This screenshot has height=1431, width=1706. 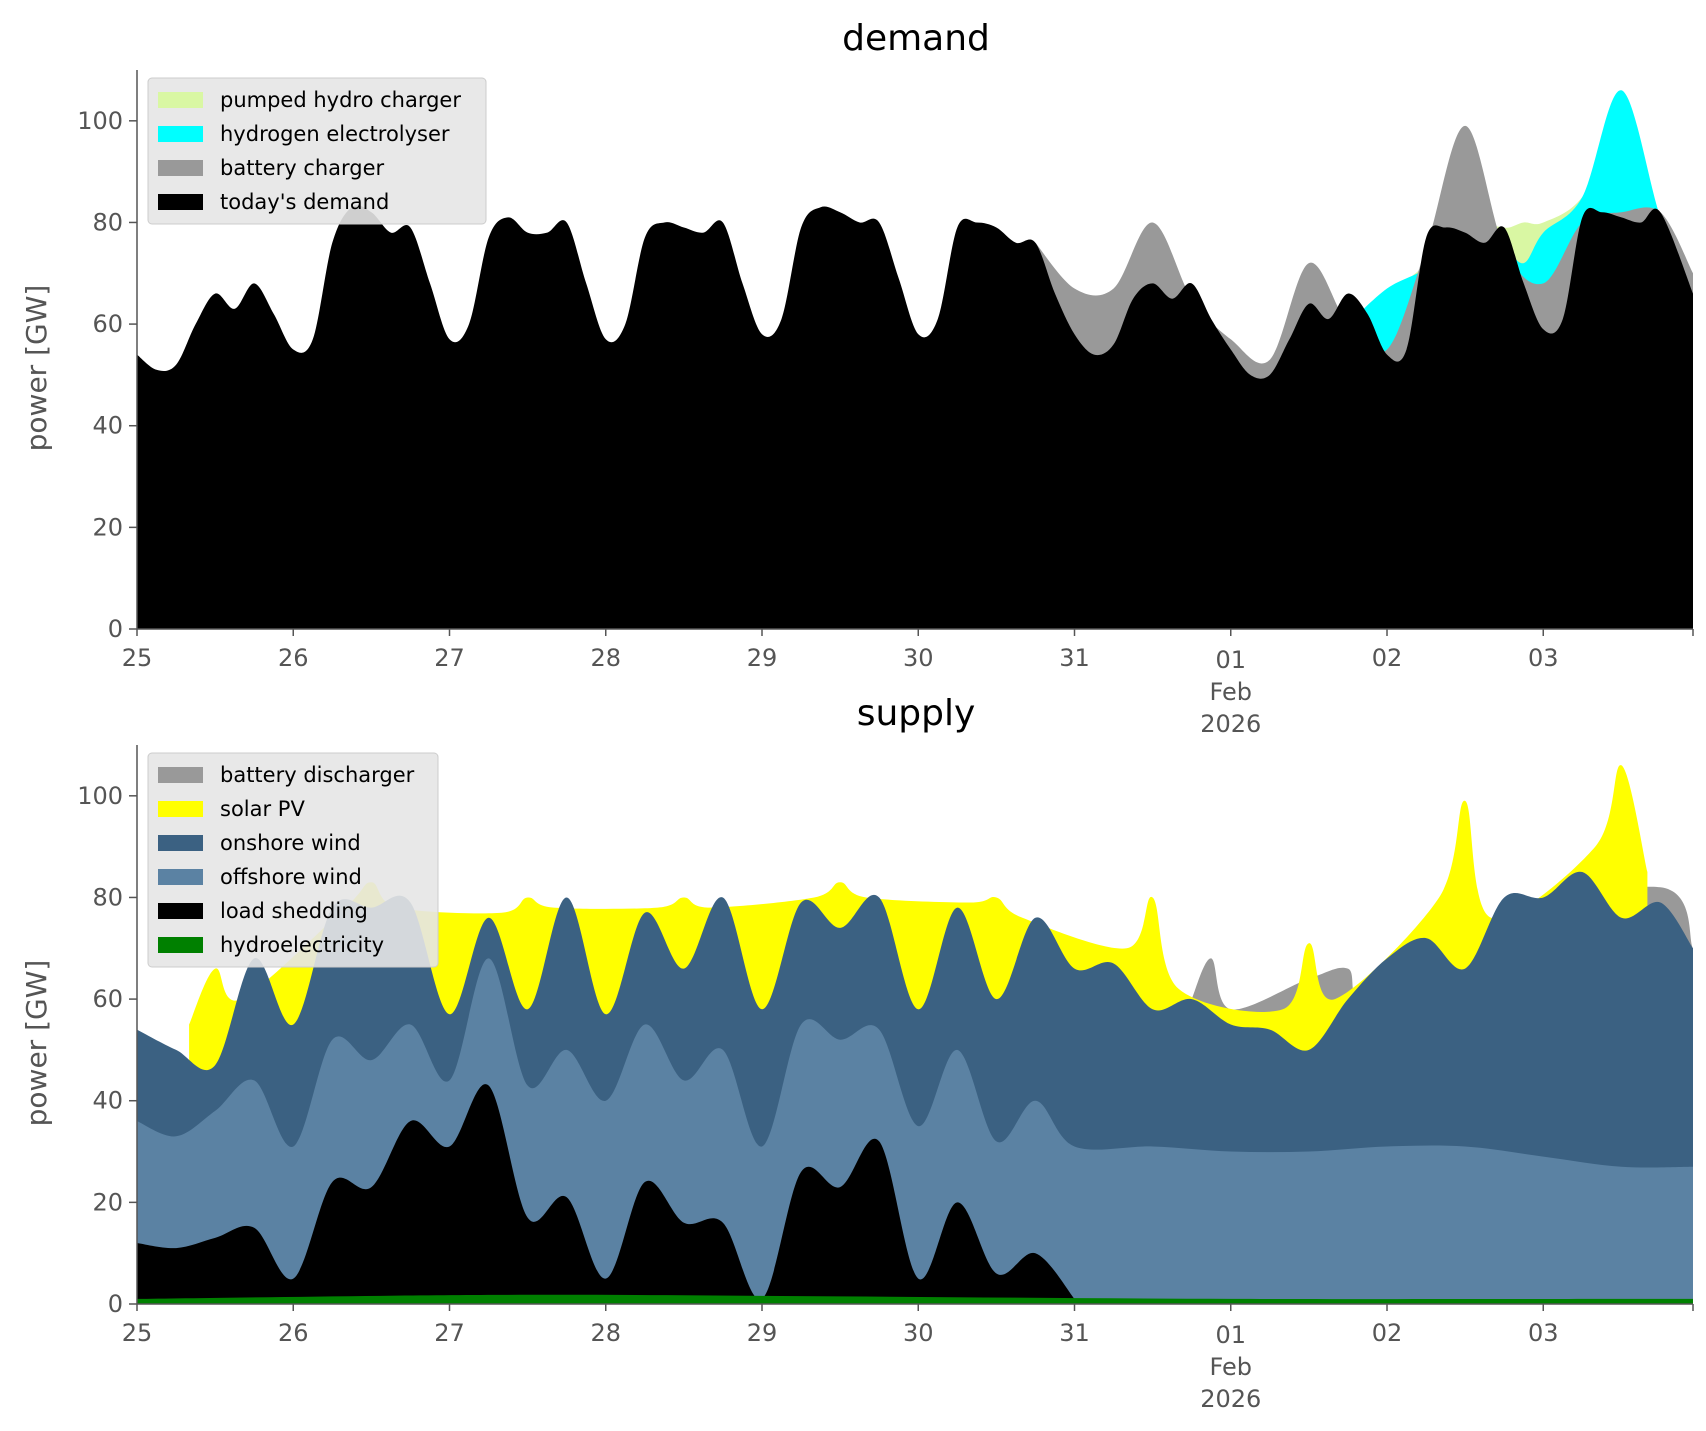 What do you see at coordinates (1230, 1399) in the screenshot?
I see `supply-x-tick-sublabel: 2026` at bounding box center [1230, 1399].